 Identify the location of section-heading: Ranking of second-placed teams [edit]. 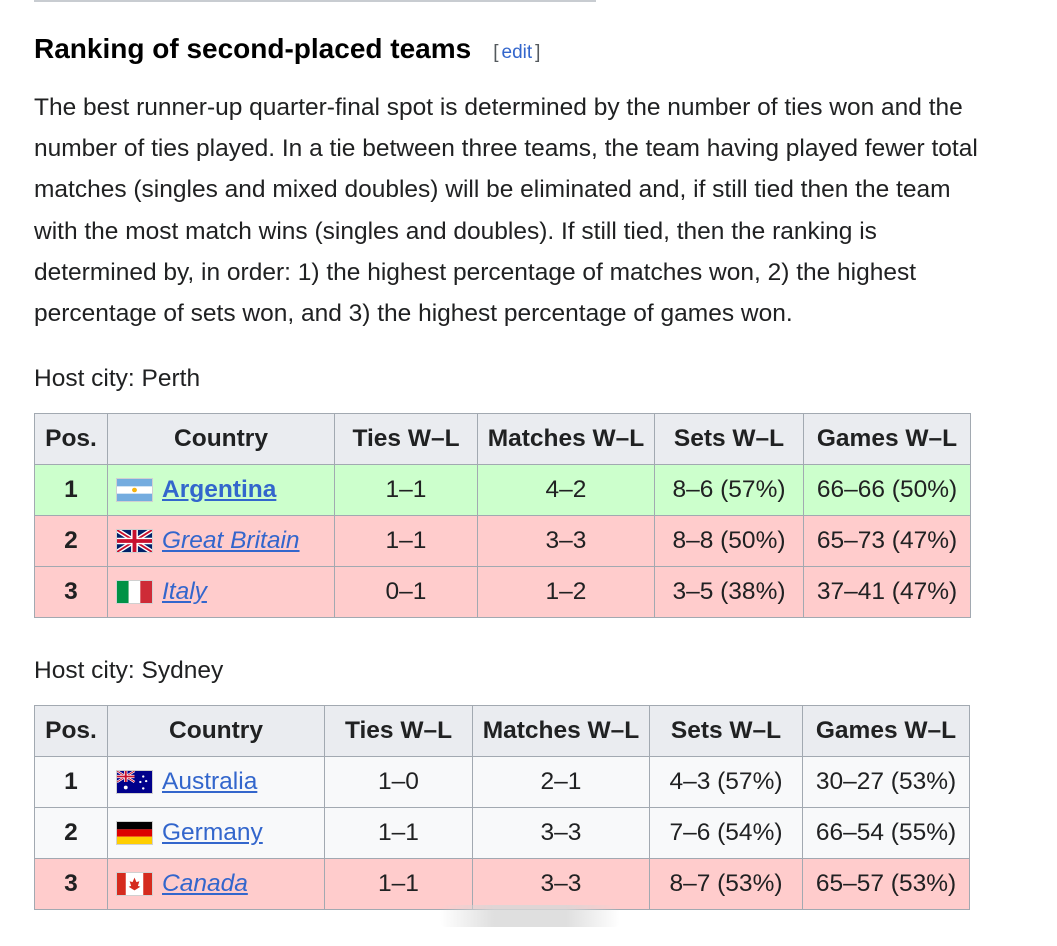
(287, 49).